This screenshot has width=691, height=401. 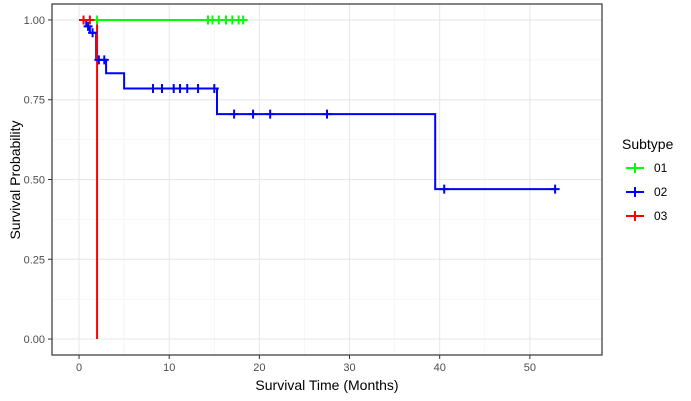 I want to click on legend-label: 01, so click(x=661, y=168).